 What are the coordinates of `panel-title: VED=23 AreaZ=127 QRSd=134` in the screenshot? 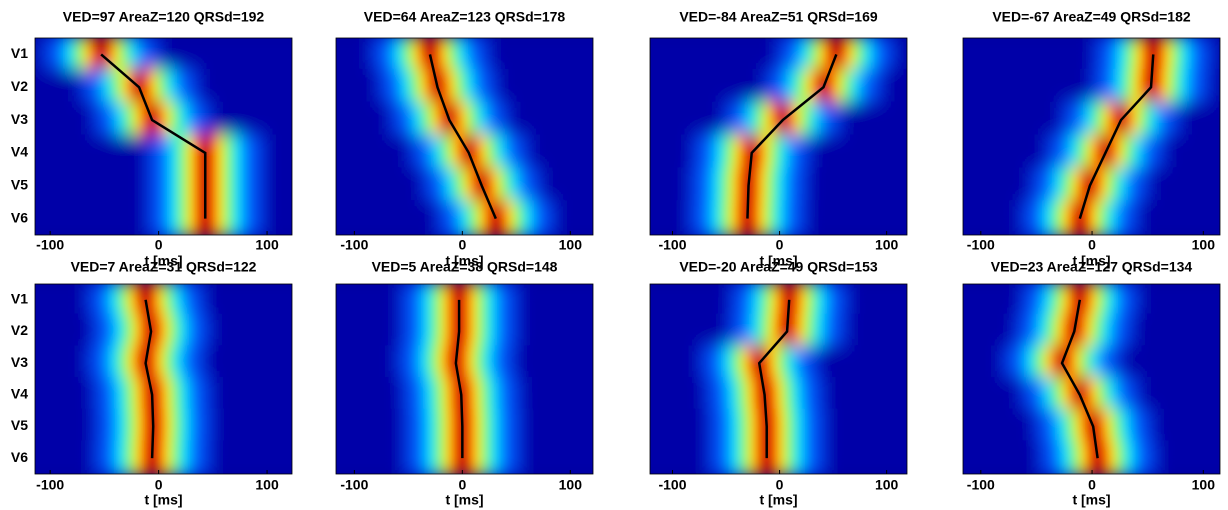 It's located at (1092, 267).